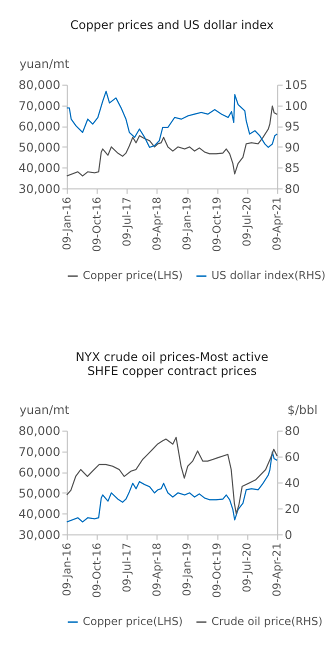  I want to click on y2-tick-label: 20, so click(292, 509).